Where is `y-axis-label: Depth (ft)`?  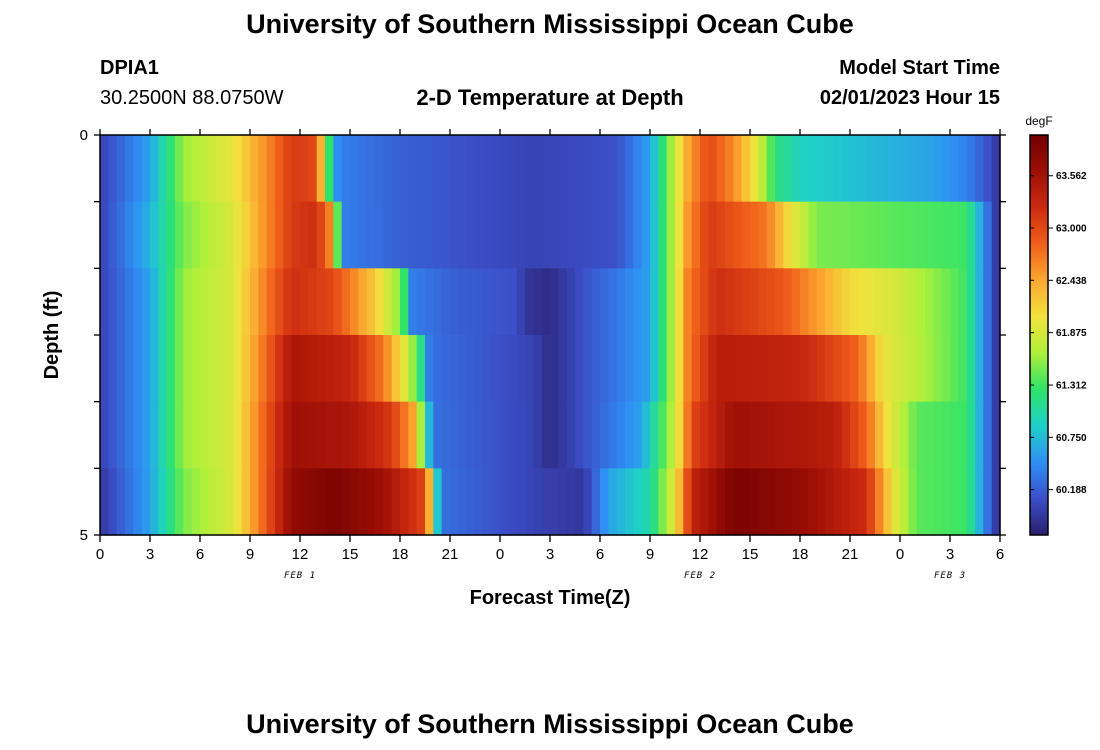 y-axis-label: Depth (ft) is located at coordinates (52, 335).